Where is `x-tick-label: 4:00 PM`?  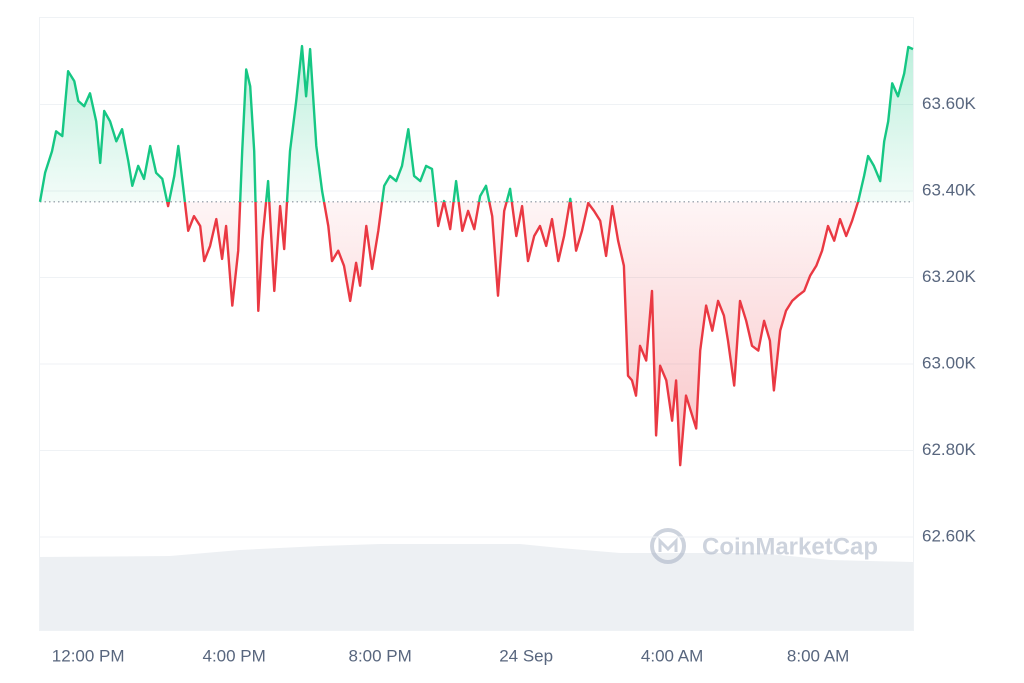
x-tick-label: 4:00 PM is located at coordinates (234, 655).